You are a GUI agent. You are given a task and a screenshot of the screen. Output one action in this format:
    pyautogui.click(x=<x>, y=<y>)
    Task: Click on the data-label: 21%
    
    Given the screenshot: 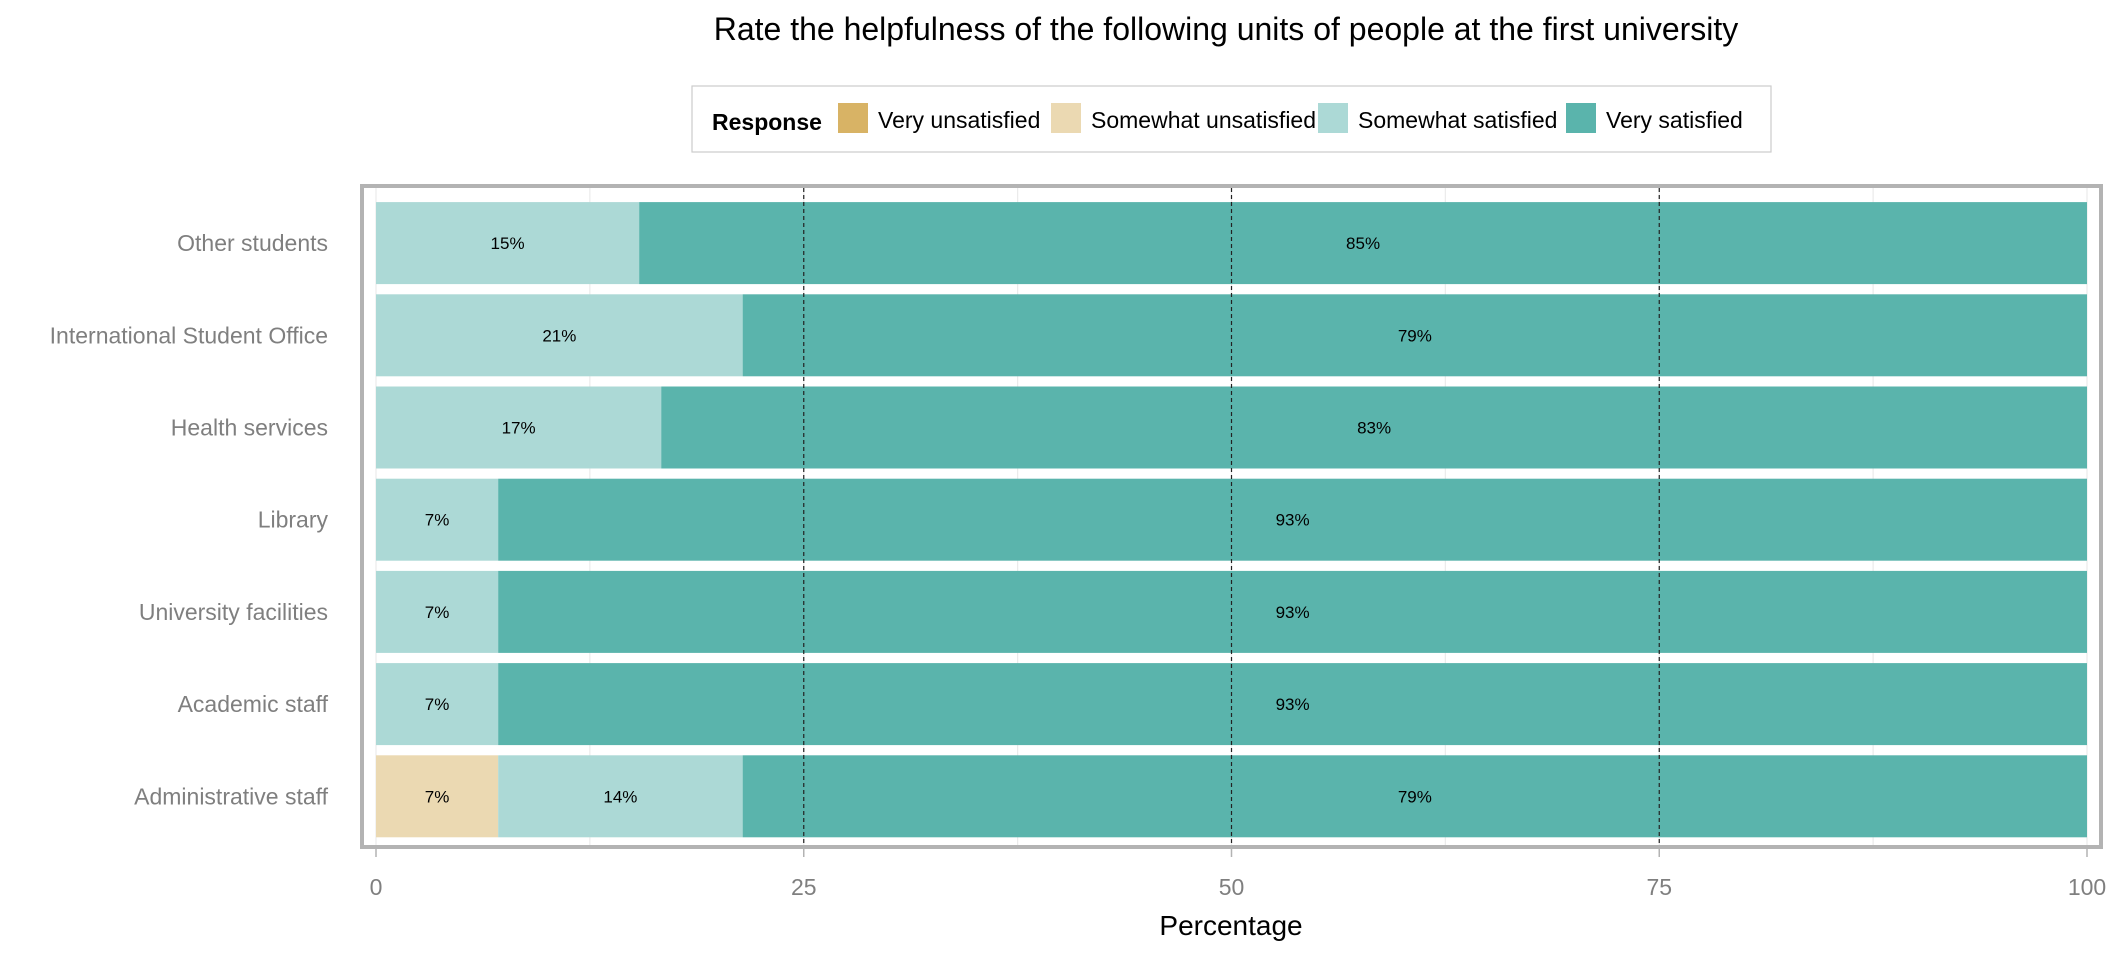 What is the action you would take?
    pyautogui.click(x=559, y=335)
    